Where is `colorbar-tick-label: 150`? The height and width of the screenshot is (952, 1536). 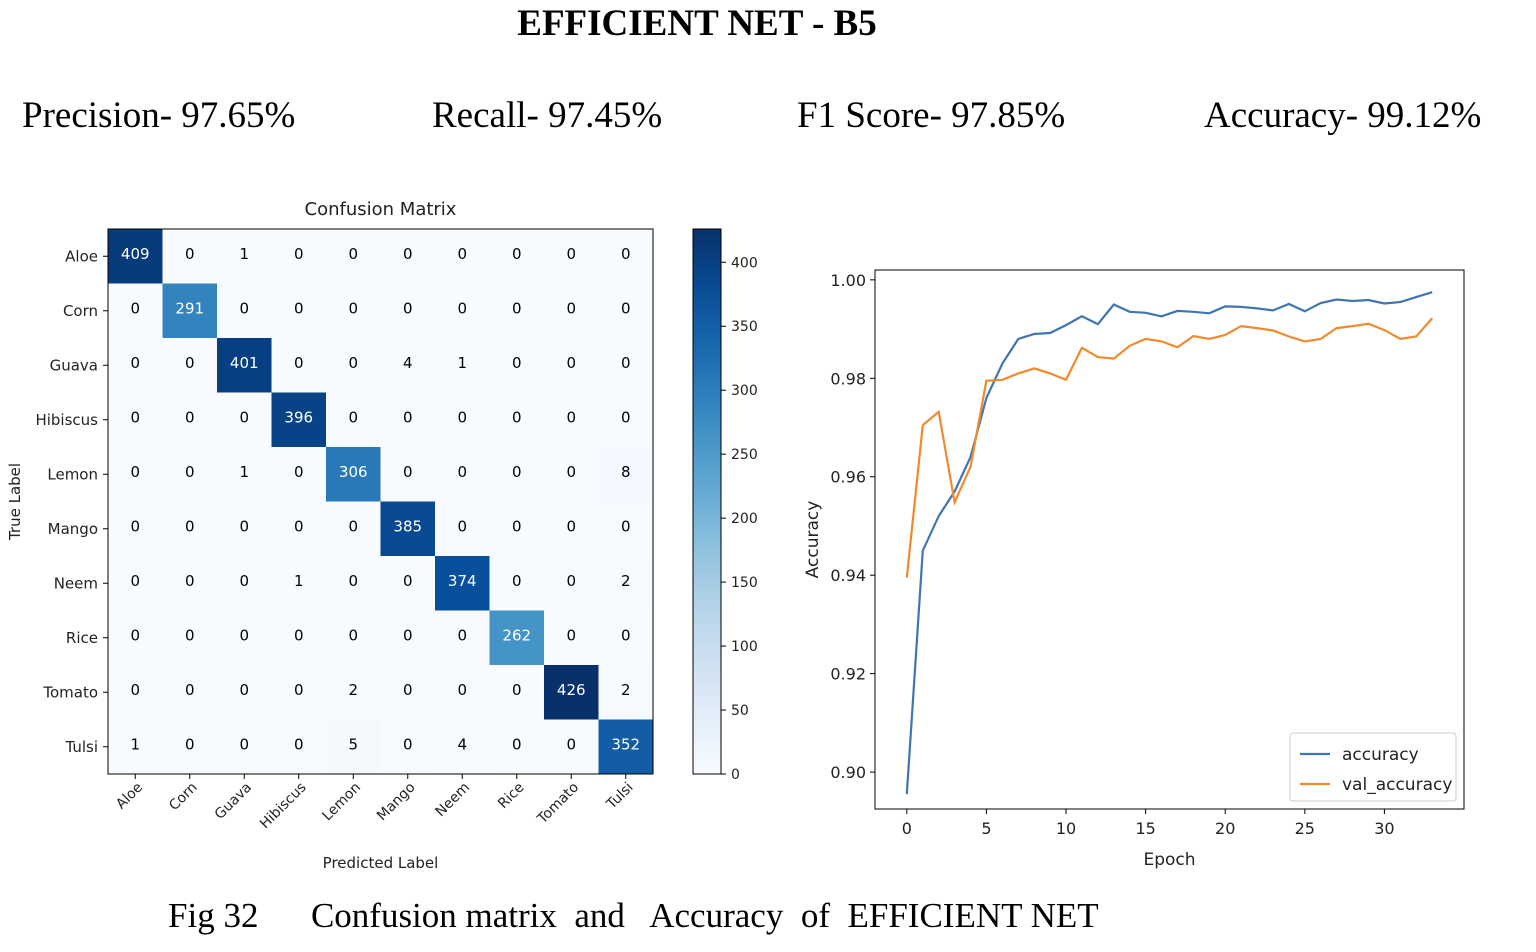 colorbar-tick-label: 150 is located at coordinates (744, 583).